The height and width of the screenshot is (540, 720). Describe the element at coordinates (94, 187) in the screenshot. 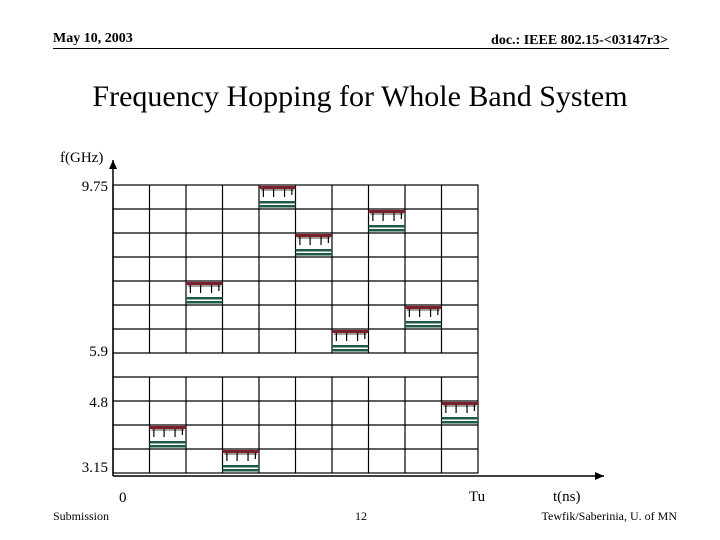

I see `y-tick-9-75: 9.75` at that location.